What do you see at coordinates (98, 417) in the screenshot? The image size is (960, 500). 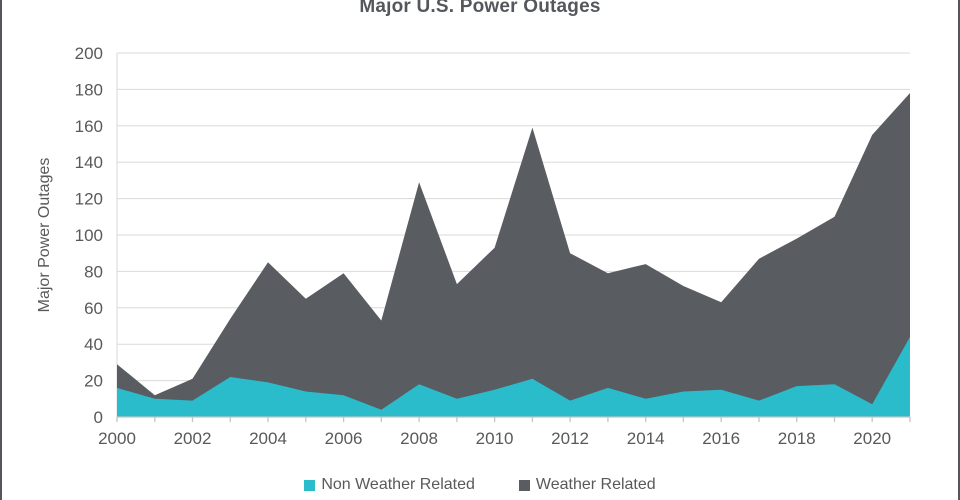 I see `y-tick-label: 0` at bounding box center [98, 417].